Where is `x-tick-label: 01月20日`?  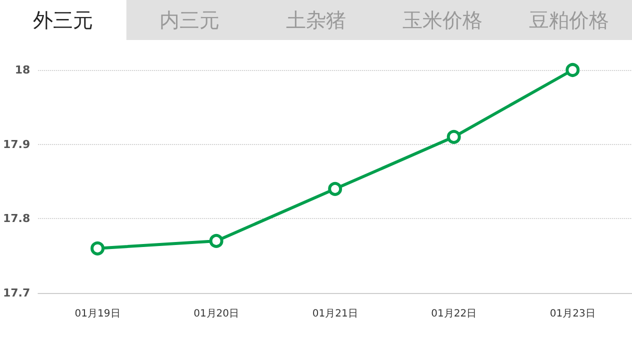
x-tick-label: 01月20日 is located at coordinates (217, 314).